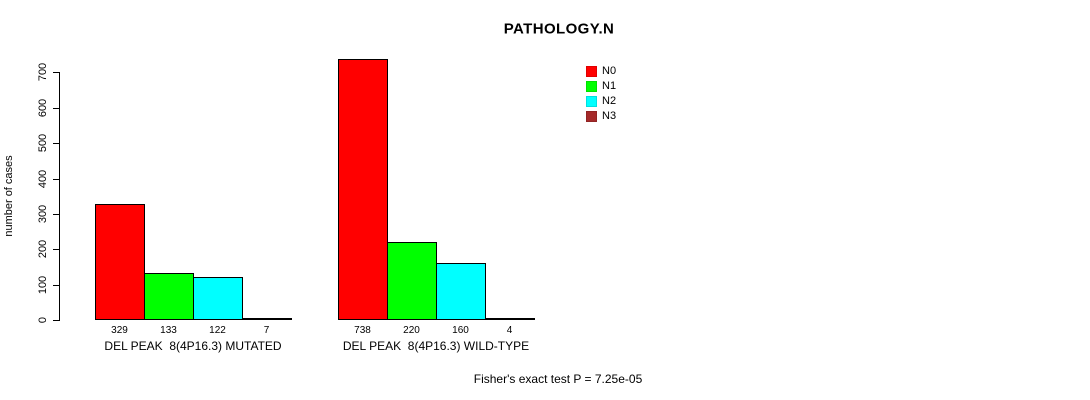 This screenshot has height=400, width=1090. Describe the element at coordinates (43, 320) in the screenshot. I see `y-tick-label: 0` at that location.